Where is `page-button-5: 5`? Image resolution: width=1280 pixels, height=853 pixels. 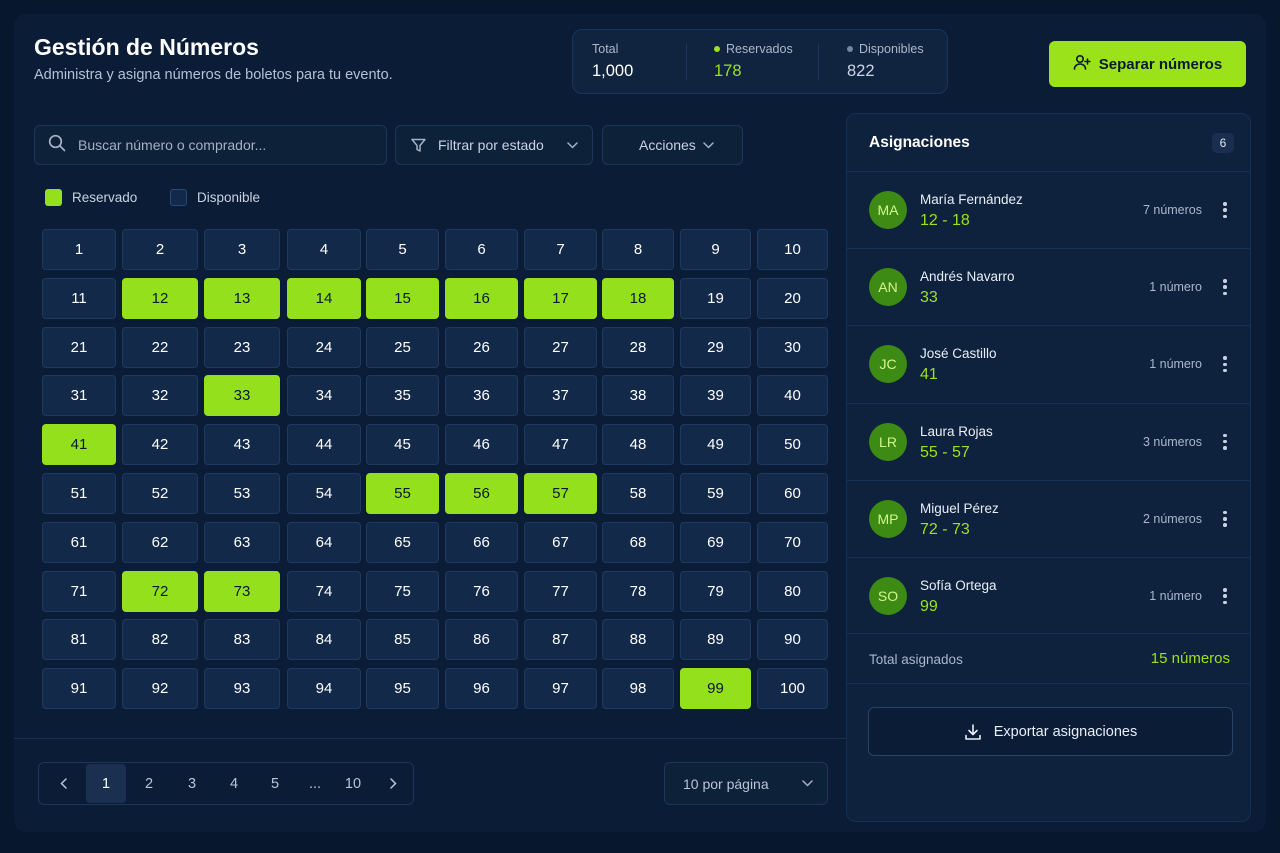 page-button-5: 5 is located at coordinates (275, 783).